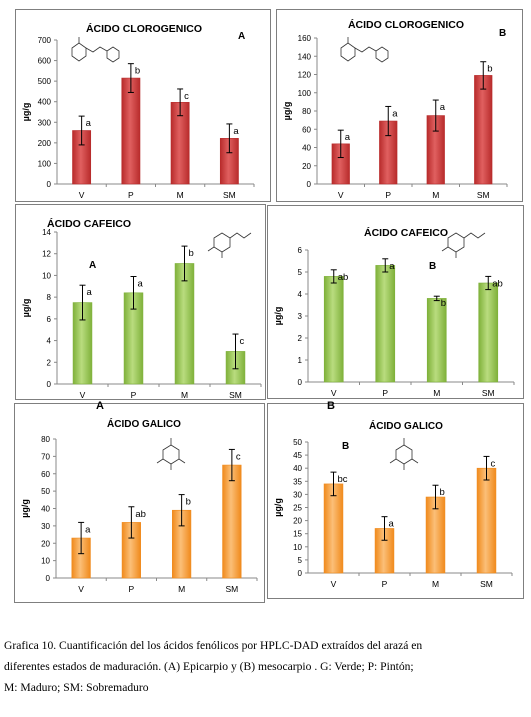 This screenshot has height=717, width=531. Describe the element at coordinates (45, 456) in the screenshot. I see `y-tick-label: 70` at that location.